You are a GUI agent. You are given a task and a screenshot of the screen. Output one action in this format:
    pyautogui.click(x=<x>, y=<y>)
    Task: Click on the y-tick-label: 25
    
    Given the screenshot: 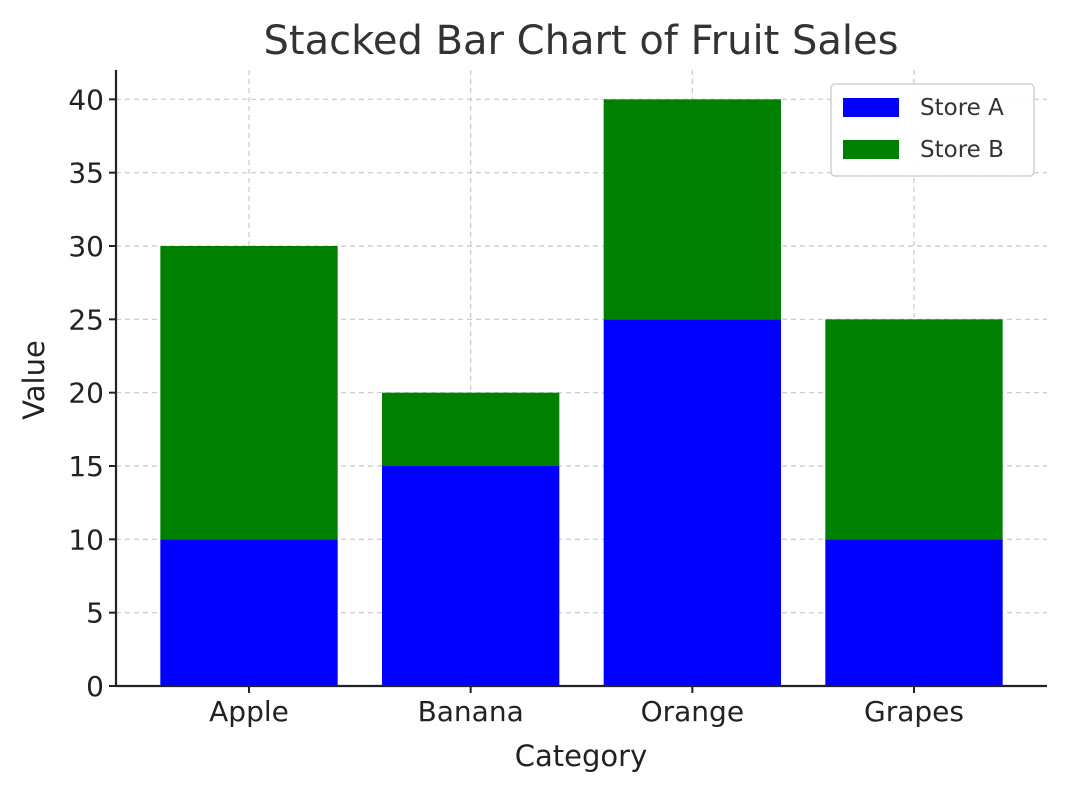 What is the action you would take?
    pyautogui.click(x=86, y=319)
    